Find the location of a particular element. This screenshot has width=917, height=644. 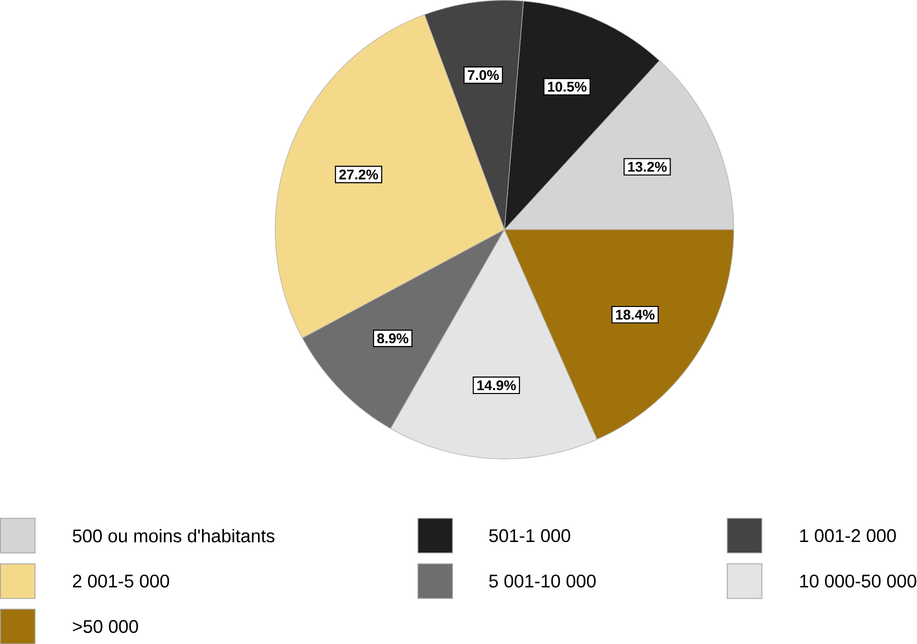

legend-label: 500 ou moins d'habitants is located at coordinates (173, 535).